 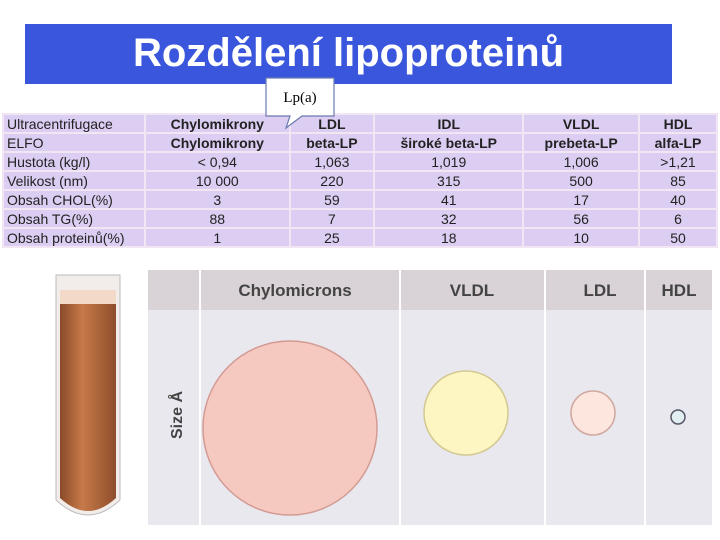 What do you see at coordinates (581, 123) in the screenshot?
I see `table-cell: VLDL` at bounding box center [581, 123].